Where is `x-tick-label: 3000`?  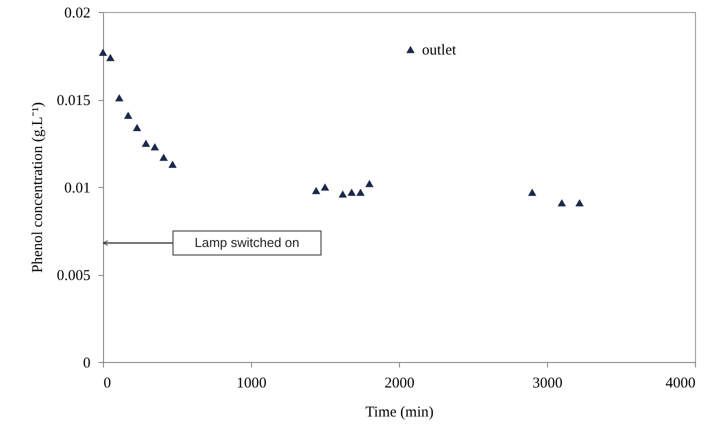
x-tick-label: 3000 is located at coordinates (547, 384).